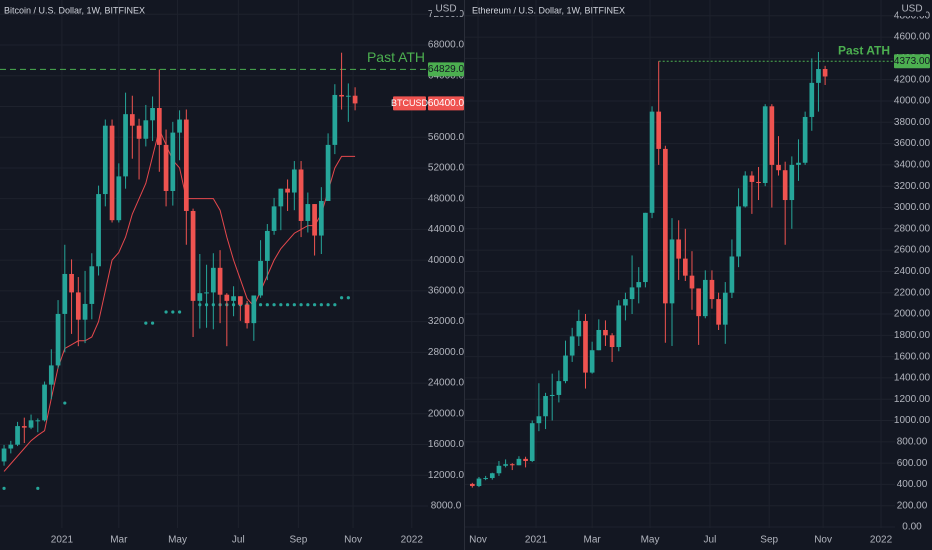 Image resolution: width=932 pixels, height=550 pixels. What do you see at coordinates (412, 540) in the screenshot?
I see `x-tick-label: 2022` at bounding box center [412, 540].